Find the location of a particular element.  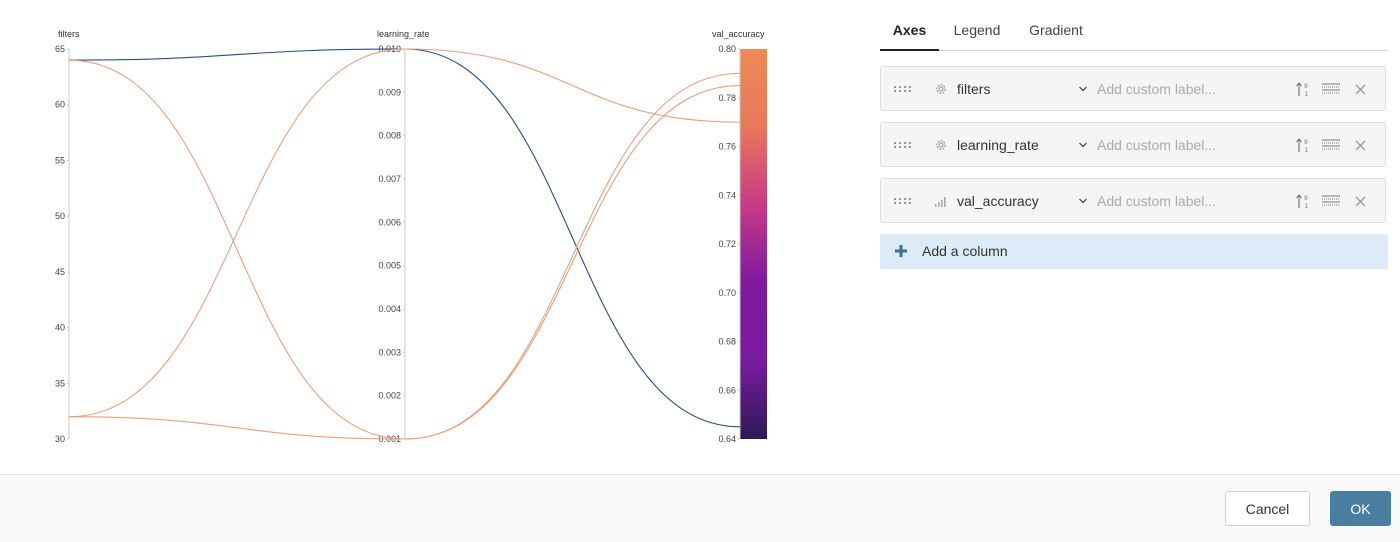

tick-label: 0.72 is located at coordinates (727, 244).